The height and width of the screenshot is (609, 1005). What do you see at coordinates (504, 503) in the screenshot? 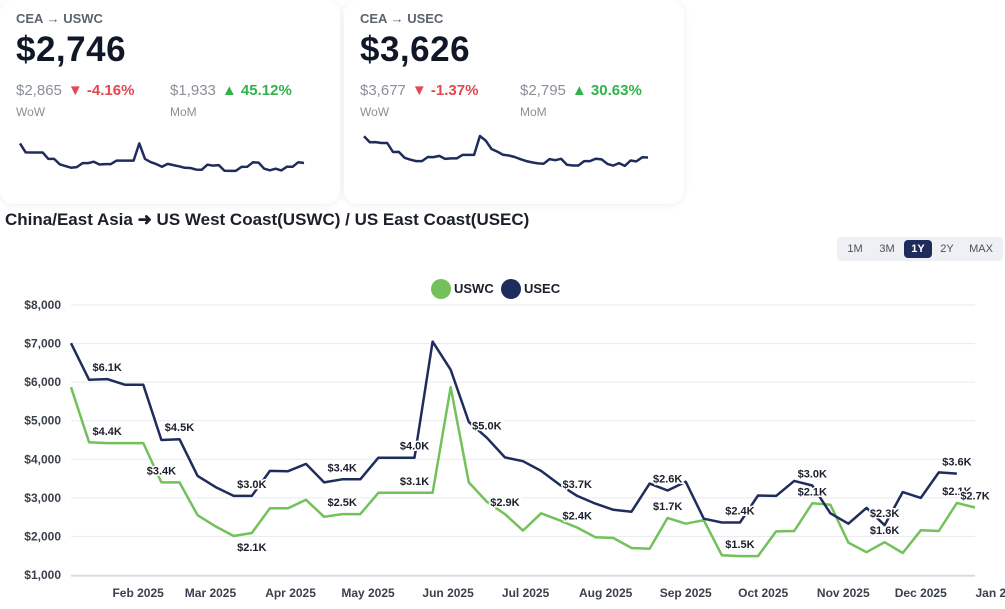
I see `data-label: $2.9K` at bounding box center [504, 503].